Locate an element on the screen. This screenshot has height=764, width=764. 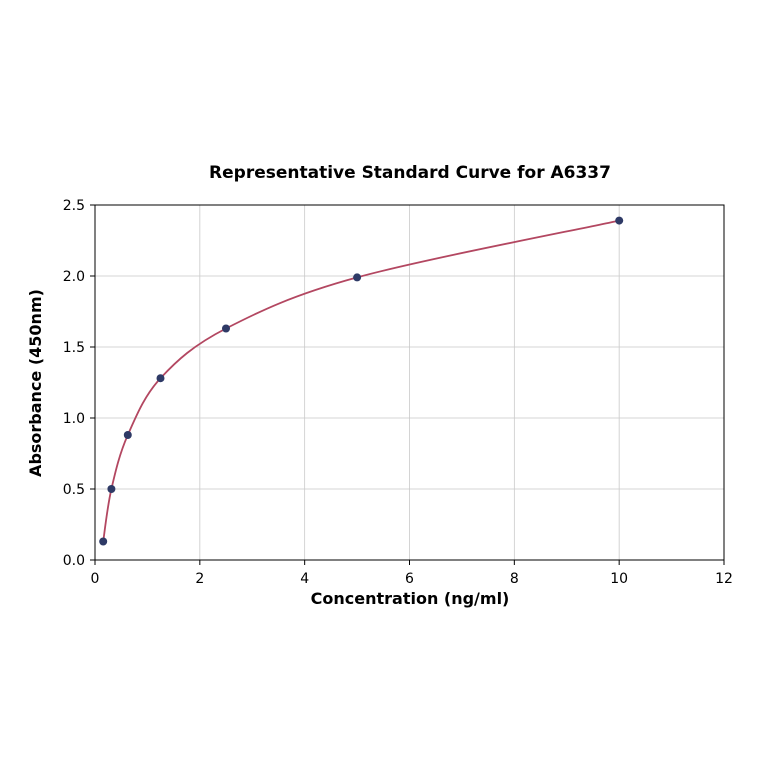
y-tick-label: 1.5 is located at coordinates (74, 348).